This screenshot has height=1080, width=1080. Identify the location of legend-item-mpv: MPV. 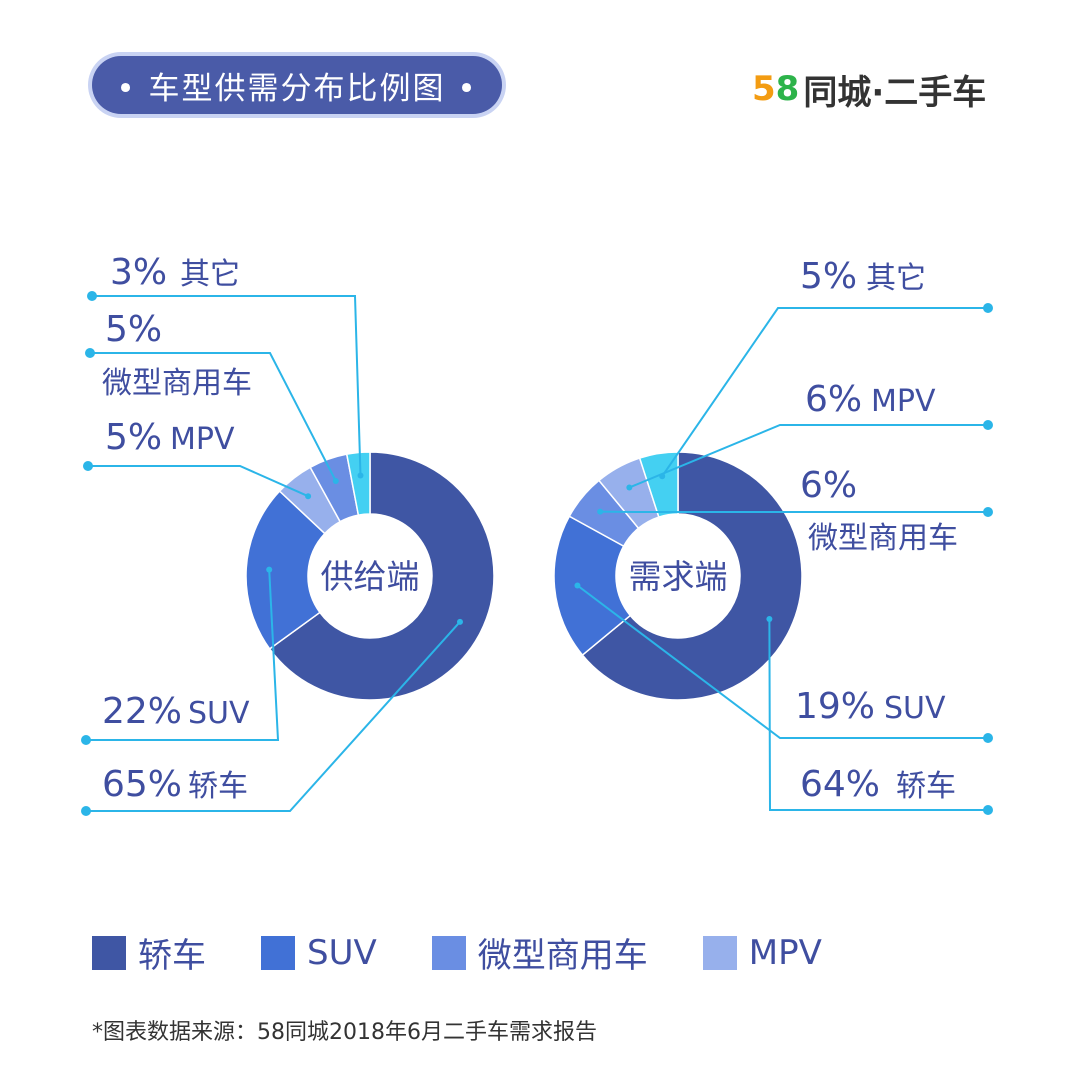
(762, 952).